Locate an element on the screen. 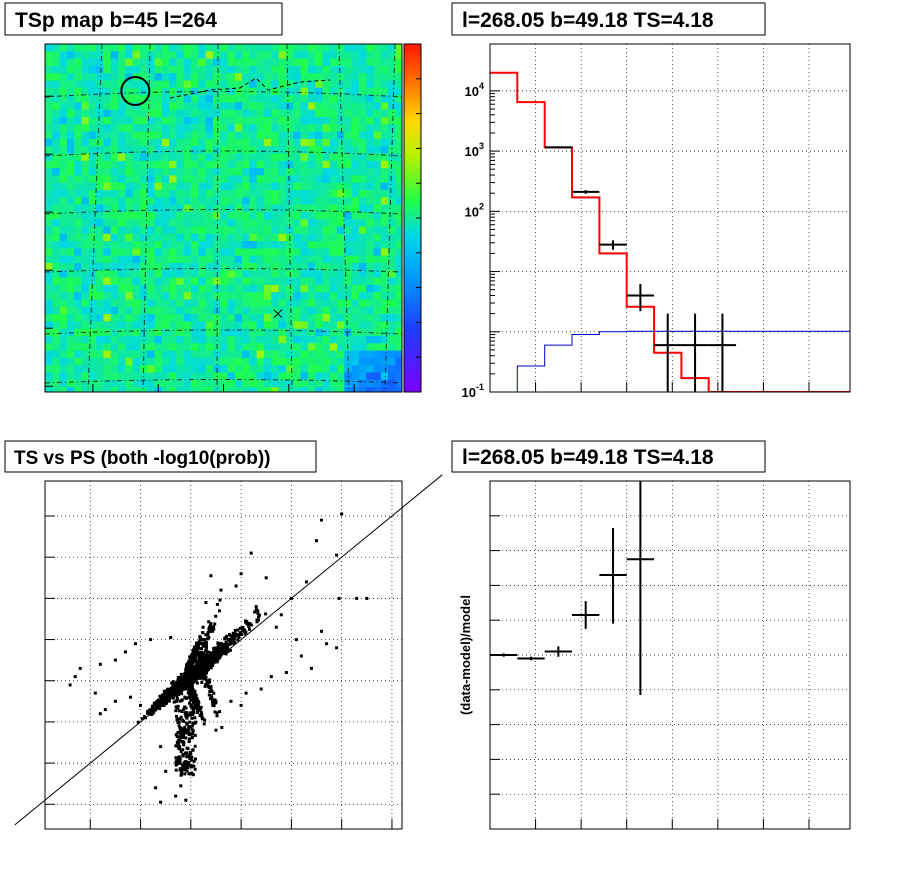 Image resolution: width=898 pixels, height=875 pixels. model-histogram-red is located at coordinates (670, 231).